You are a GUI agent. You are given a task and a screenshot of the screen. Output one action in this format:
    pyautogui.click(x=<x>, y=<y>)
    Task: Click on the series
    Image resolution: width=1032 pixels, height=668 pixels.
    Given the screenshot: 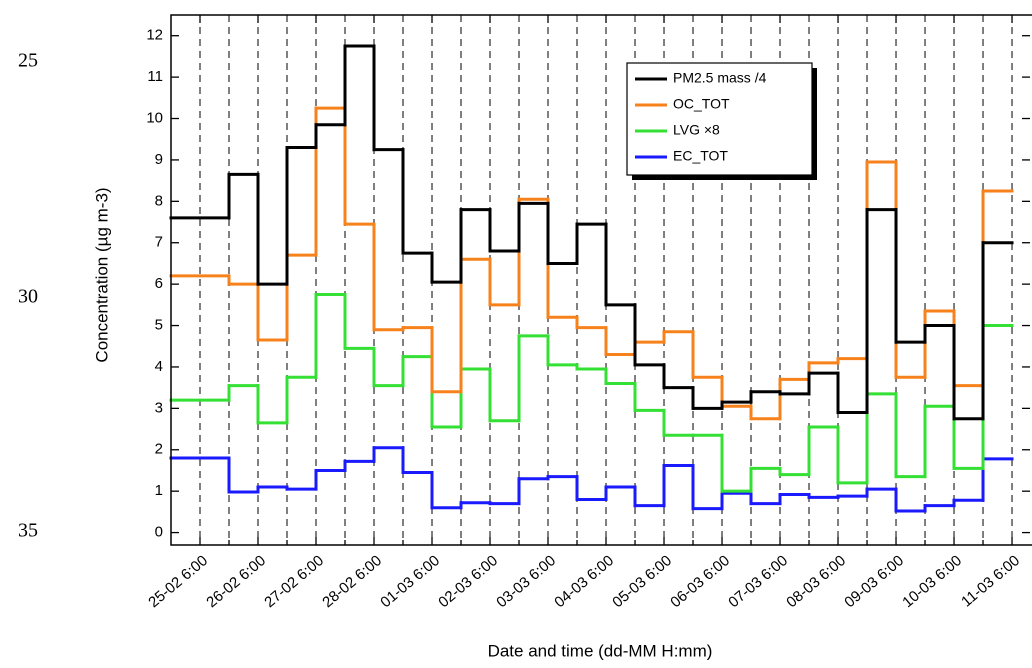 What is the action you would take?
    pyautogui.click(x=591, y=479)
    